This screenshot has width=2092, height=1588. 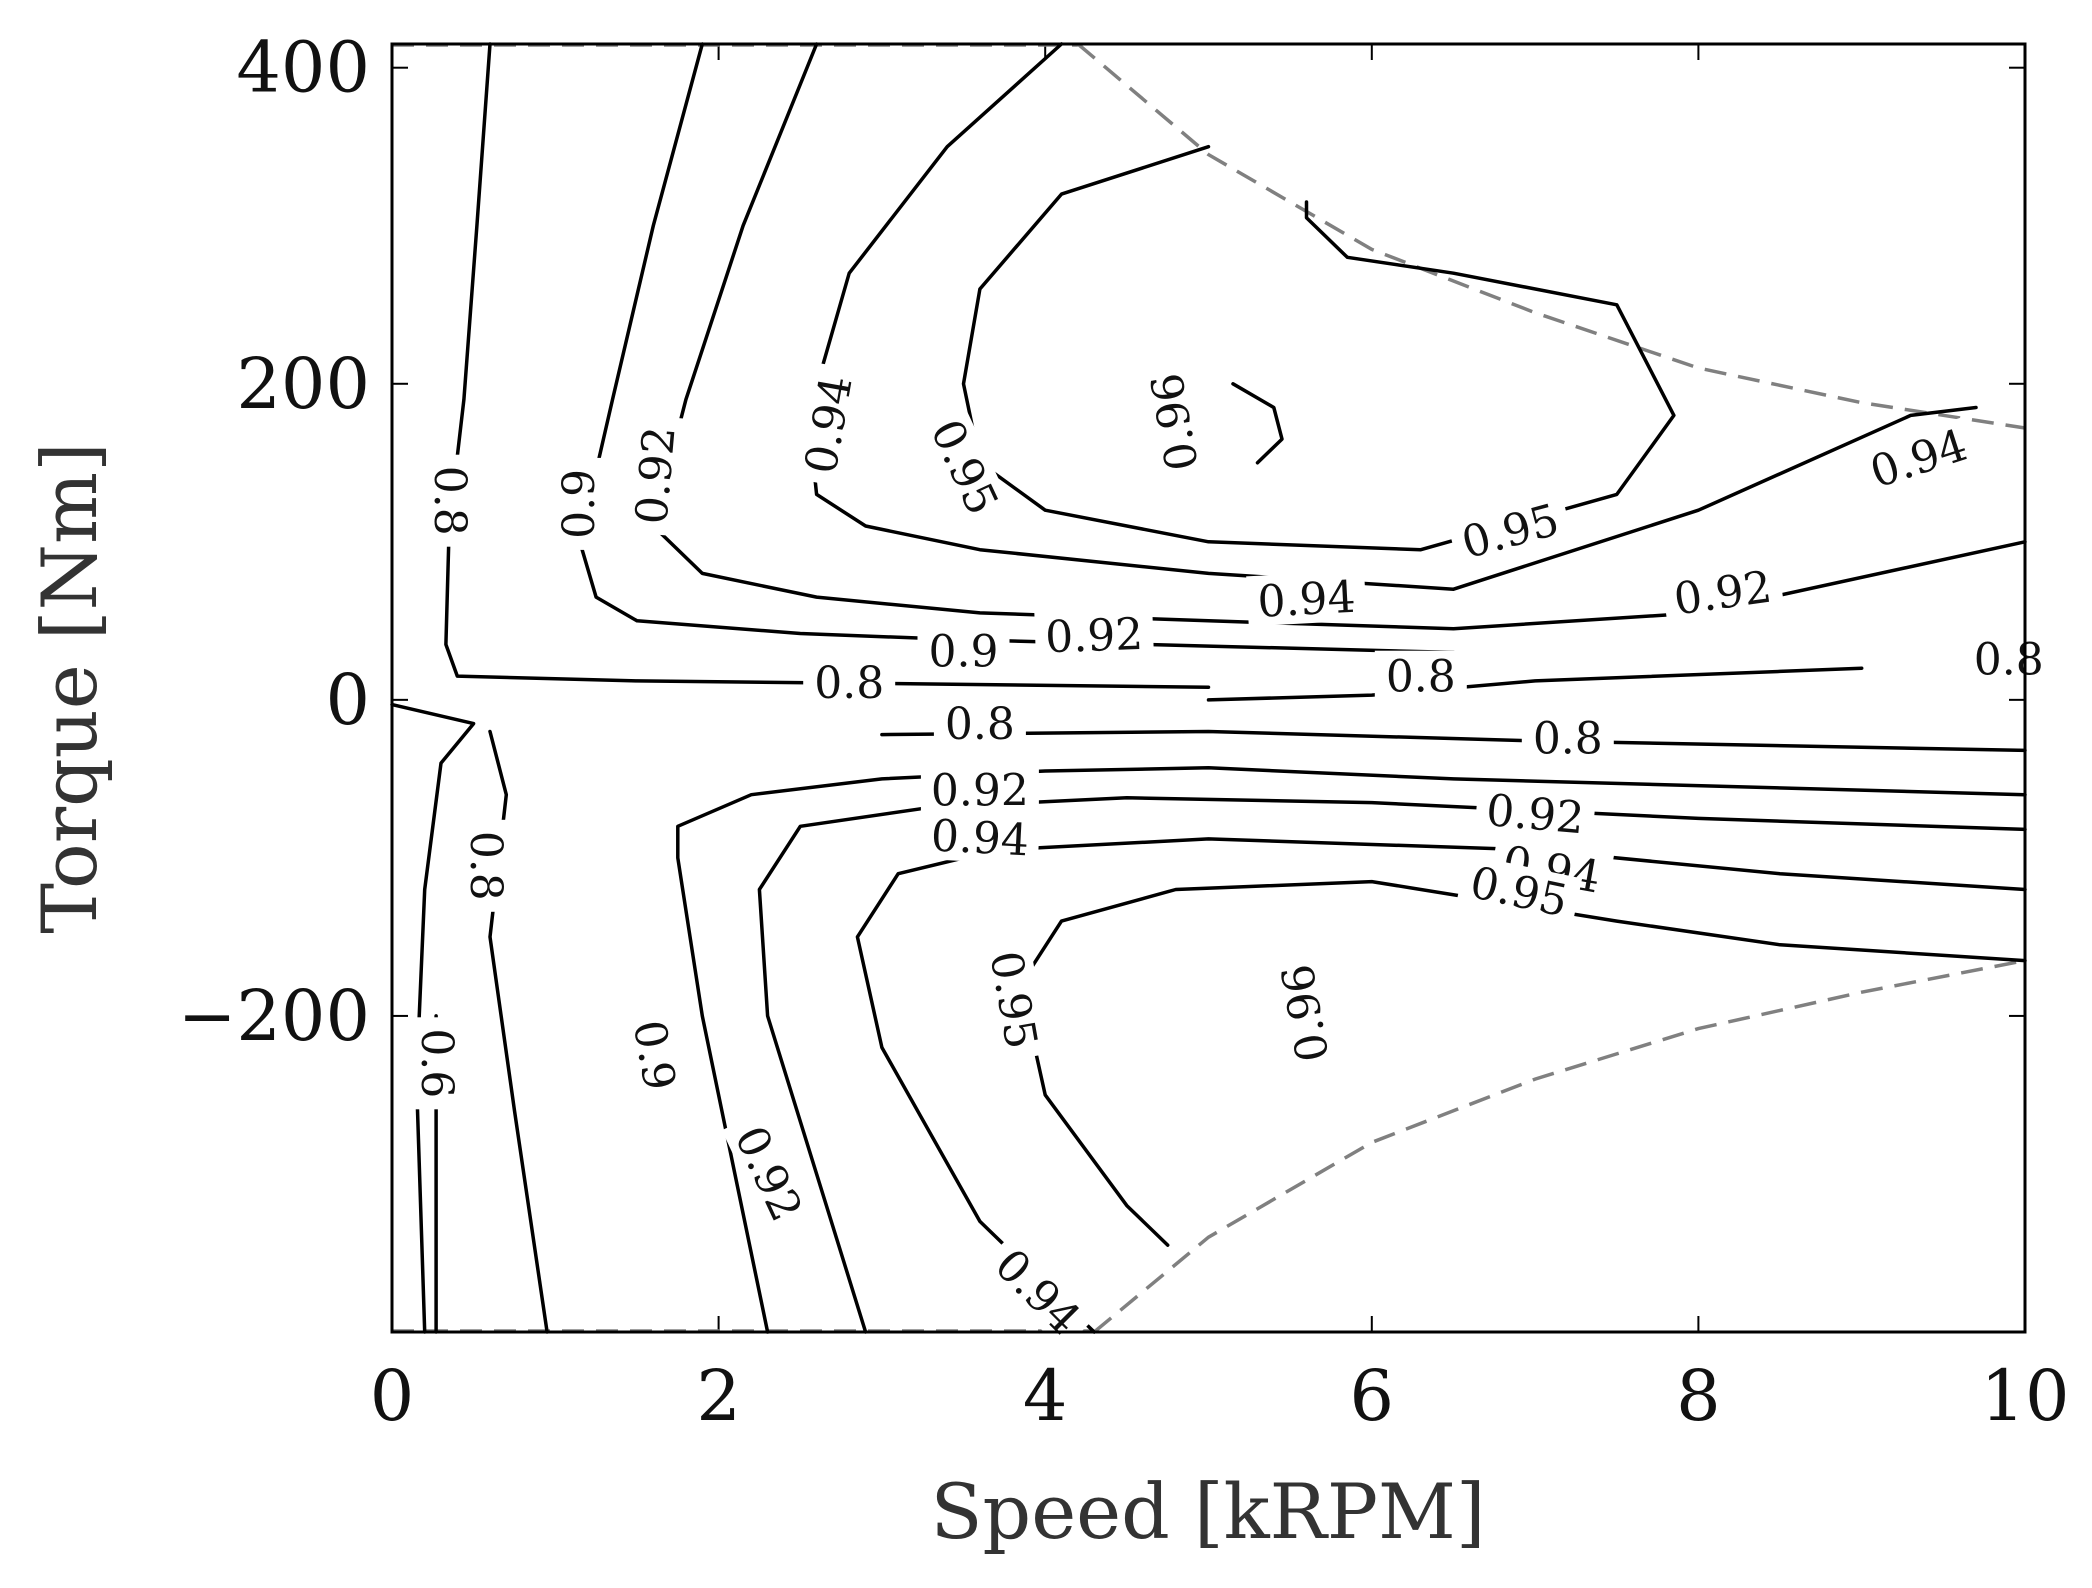 What do you see at coordinates (347, 700) in the screenshot?
I see `y-tick-label: 0` at bounding box center [347, 700].